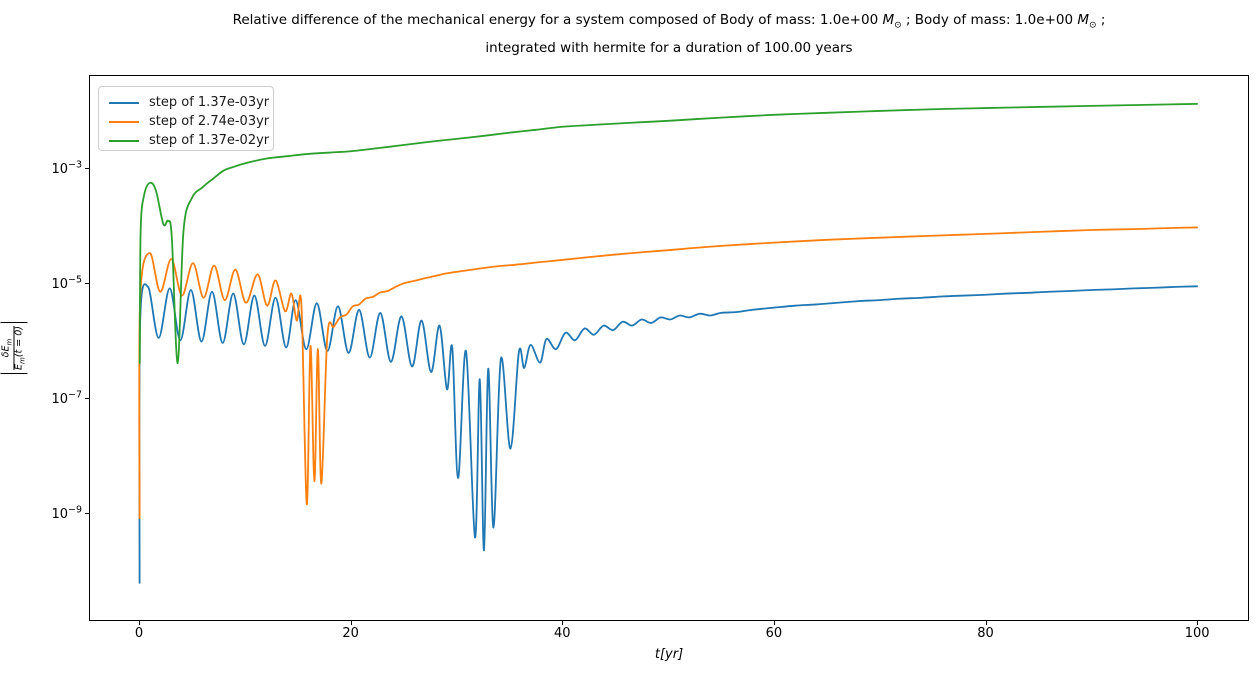 The width and height of the screenshot is (1259, 676). Describe the element at coordinates (985, 633) in the screenshot. I see `x-tick-label: 80` at that location.